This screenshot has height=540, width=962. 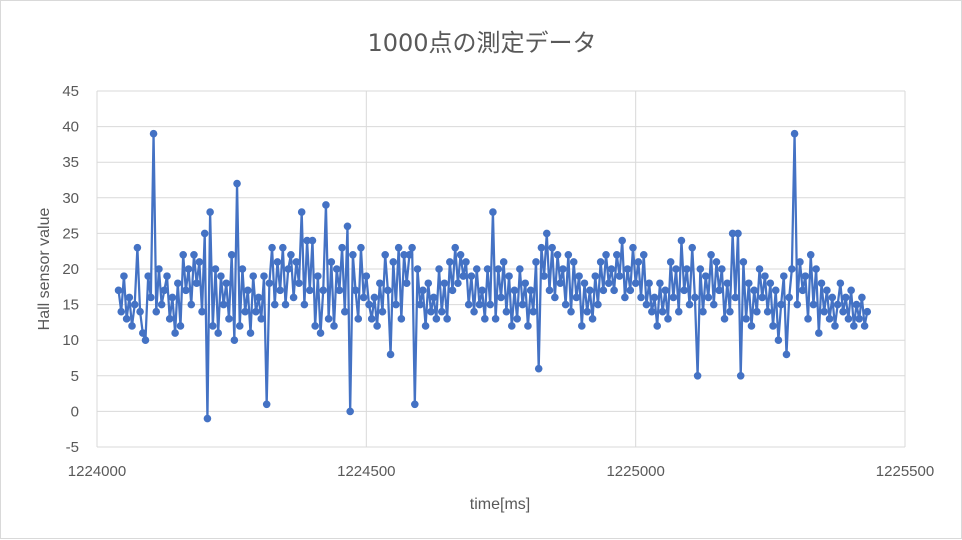 I want to click on y-tick-label: 10, so click(x=70, y=340).